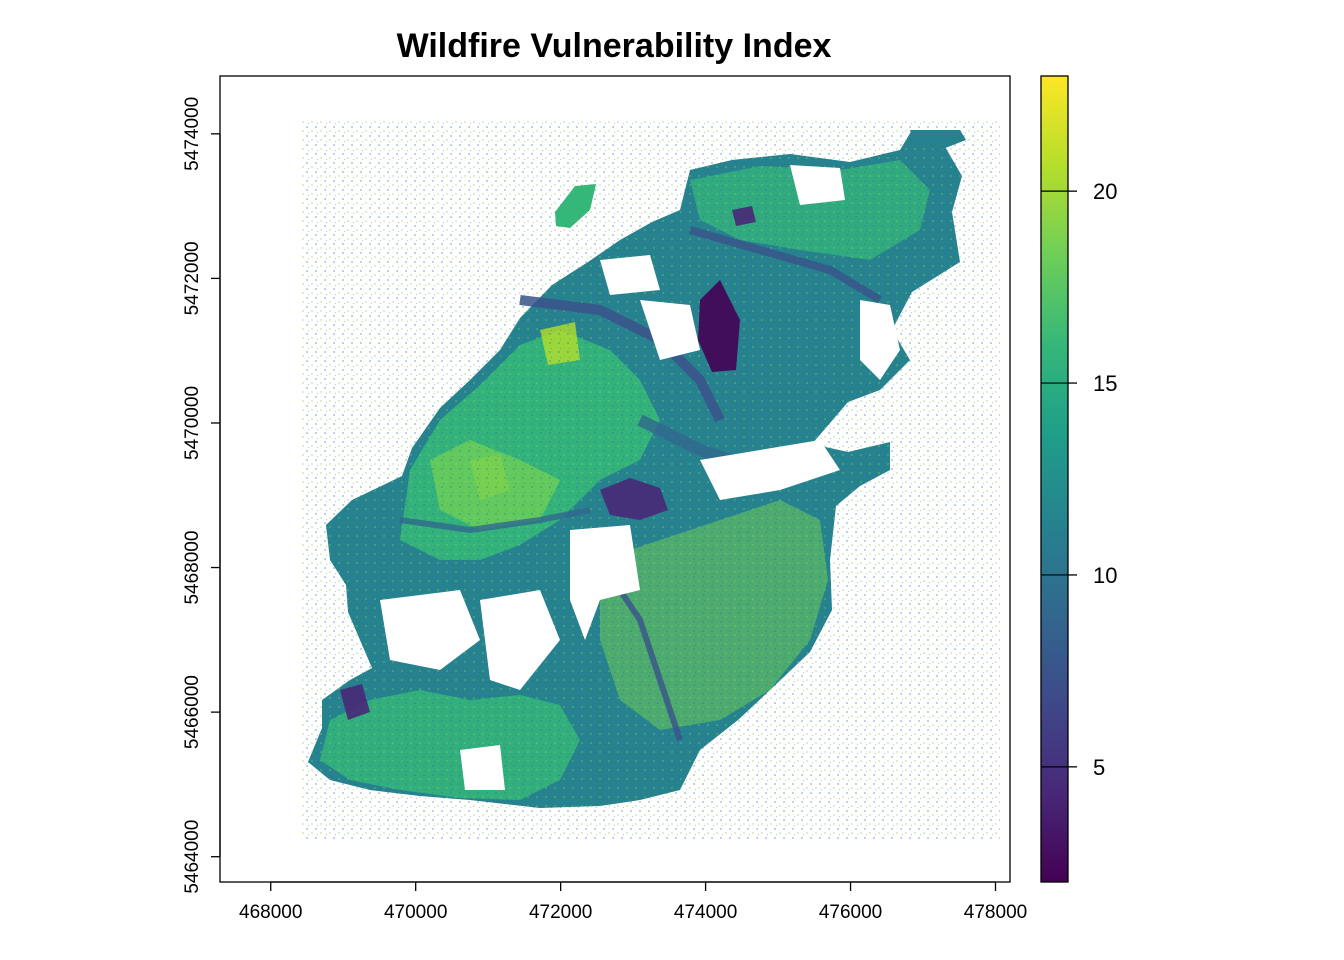 The width and height of the screenshot is (1344, 960). What do you see at coordinates (192, 712) in the screenshot?
I see `y-tick-label: 5466000` at bounding box center [192, 712].